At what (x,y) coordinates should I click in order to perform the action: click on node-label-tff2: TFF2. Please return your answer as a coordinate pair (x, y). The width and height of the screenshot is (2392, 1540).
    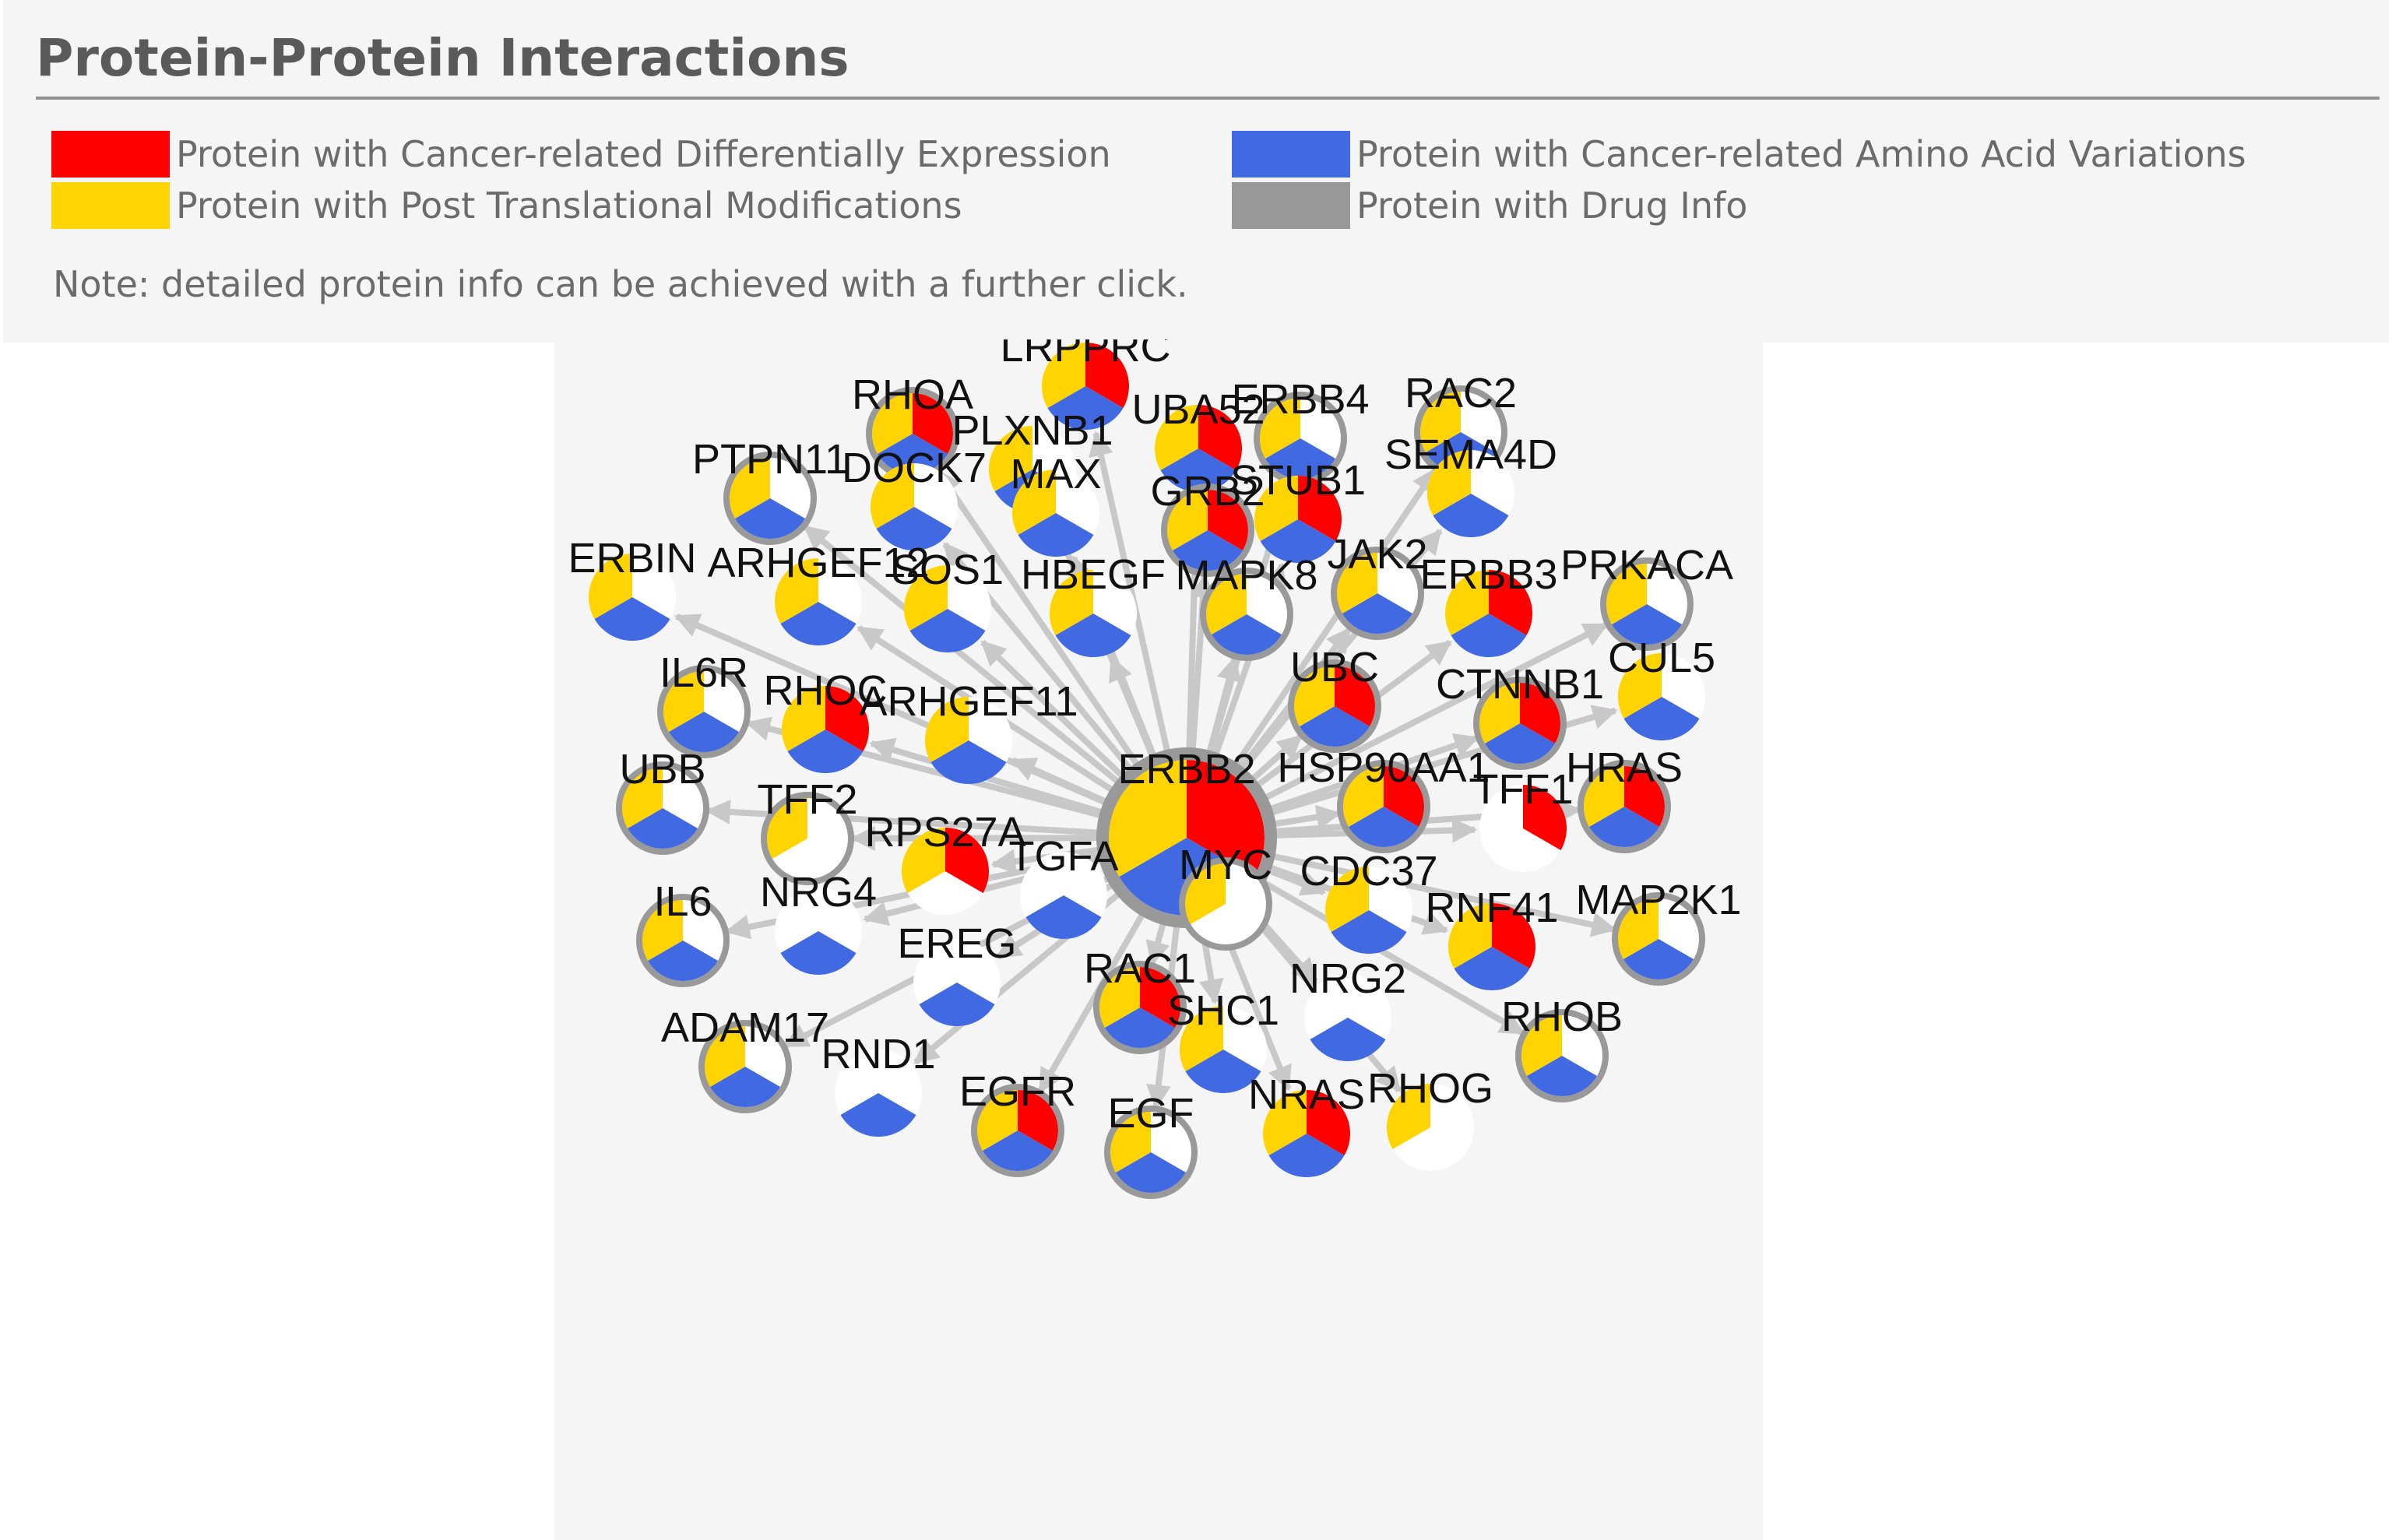
    Looking at the image, I should click on (808, 799).